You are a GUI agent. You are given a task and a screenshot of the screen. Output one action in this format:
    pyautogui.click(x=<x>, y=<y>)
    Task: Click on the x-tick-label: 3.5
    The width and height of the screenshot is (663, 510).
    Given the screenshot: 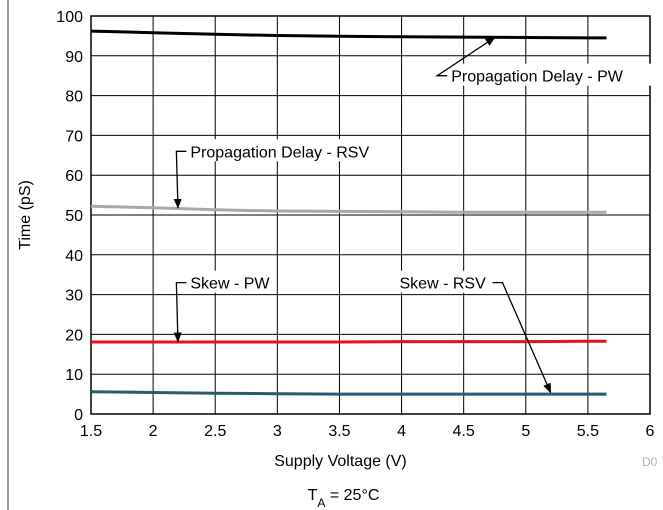 What is the action you would take?
    pyautogui.click(x=339, y=431)
    